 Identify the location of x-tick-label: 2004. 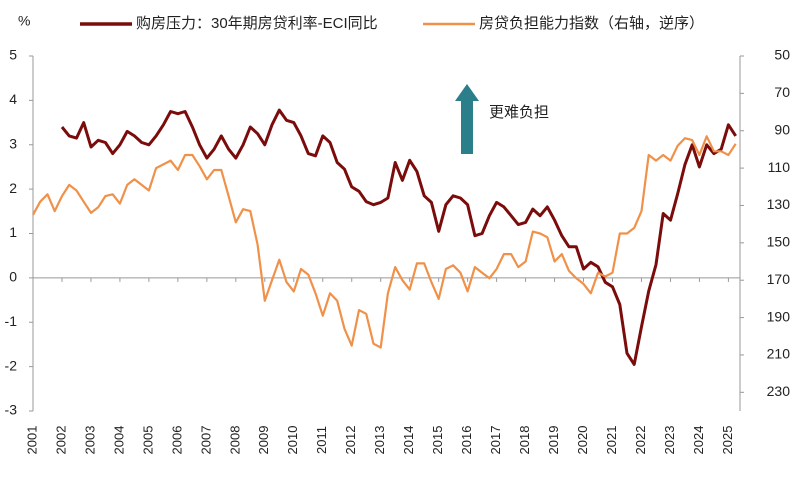
(118, 440).